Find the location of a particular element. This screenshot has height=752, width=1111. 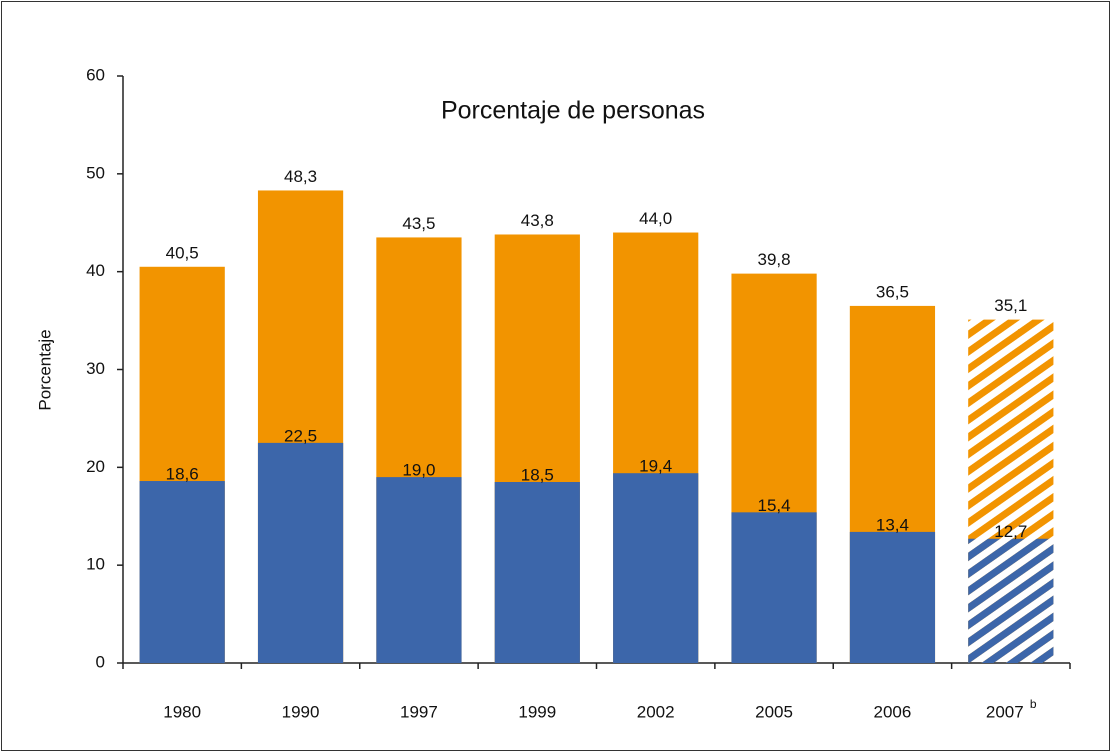

x-tick-superscript: b is located at coordinates (1033, 704).